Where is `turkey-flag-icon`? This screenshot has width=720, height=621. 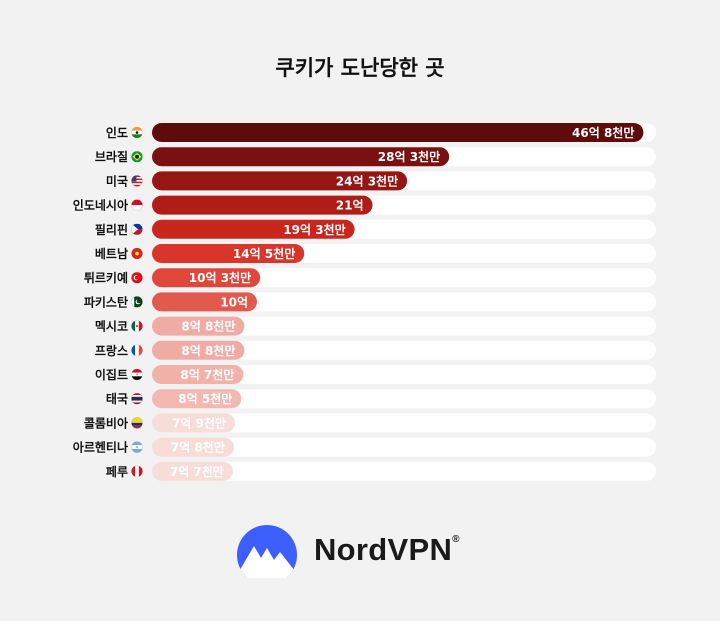 turkey-flag-icon is located at coordinates (137, 277).